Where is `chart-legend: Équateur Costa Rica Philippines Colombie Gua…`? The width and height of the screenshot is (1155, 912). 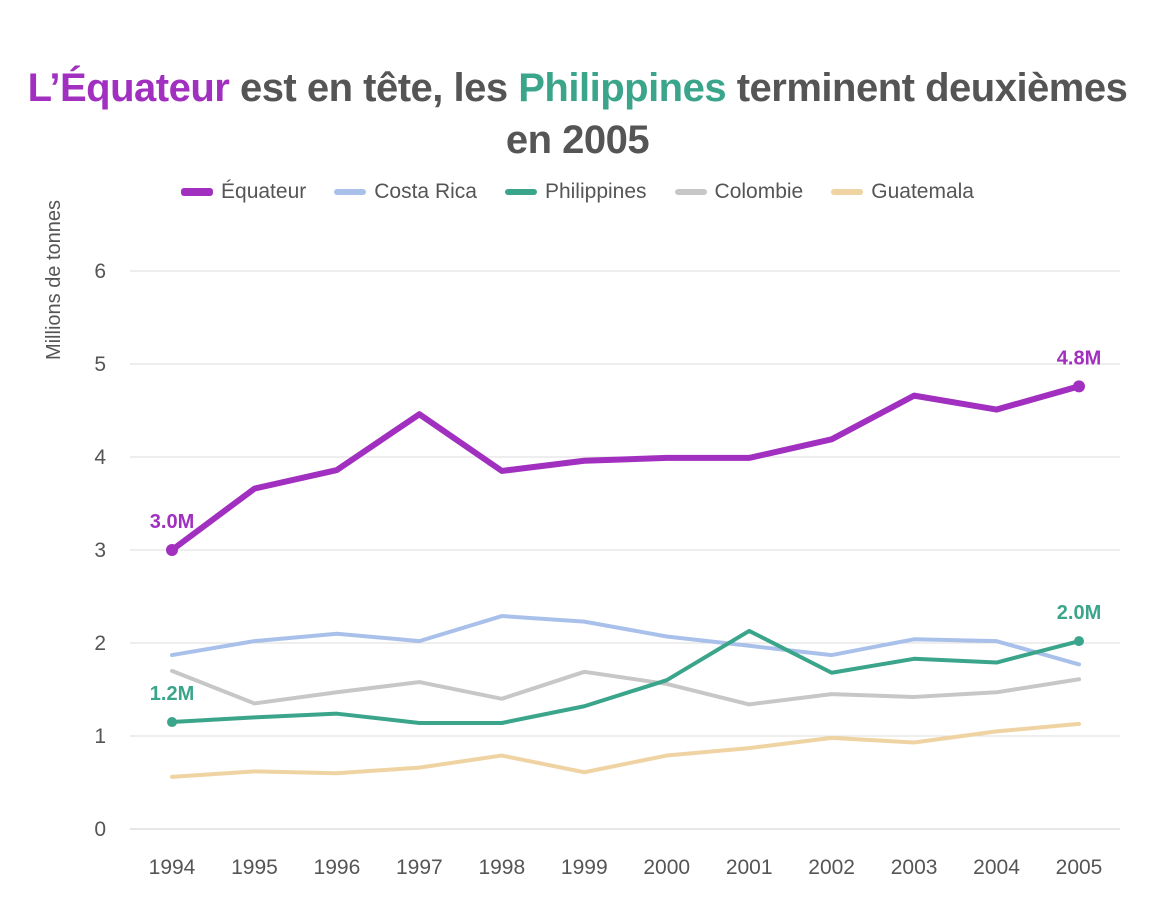 chart-legend: Équateur Costa Rica Philippines Colombie Gua… is located at coordinates (577, 192).